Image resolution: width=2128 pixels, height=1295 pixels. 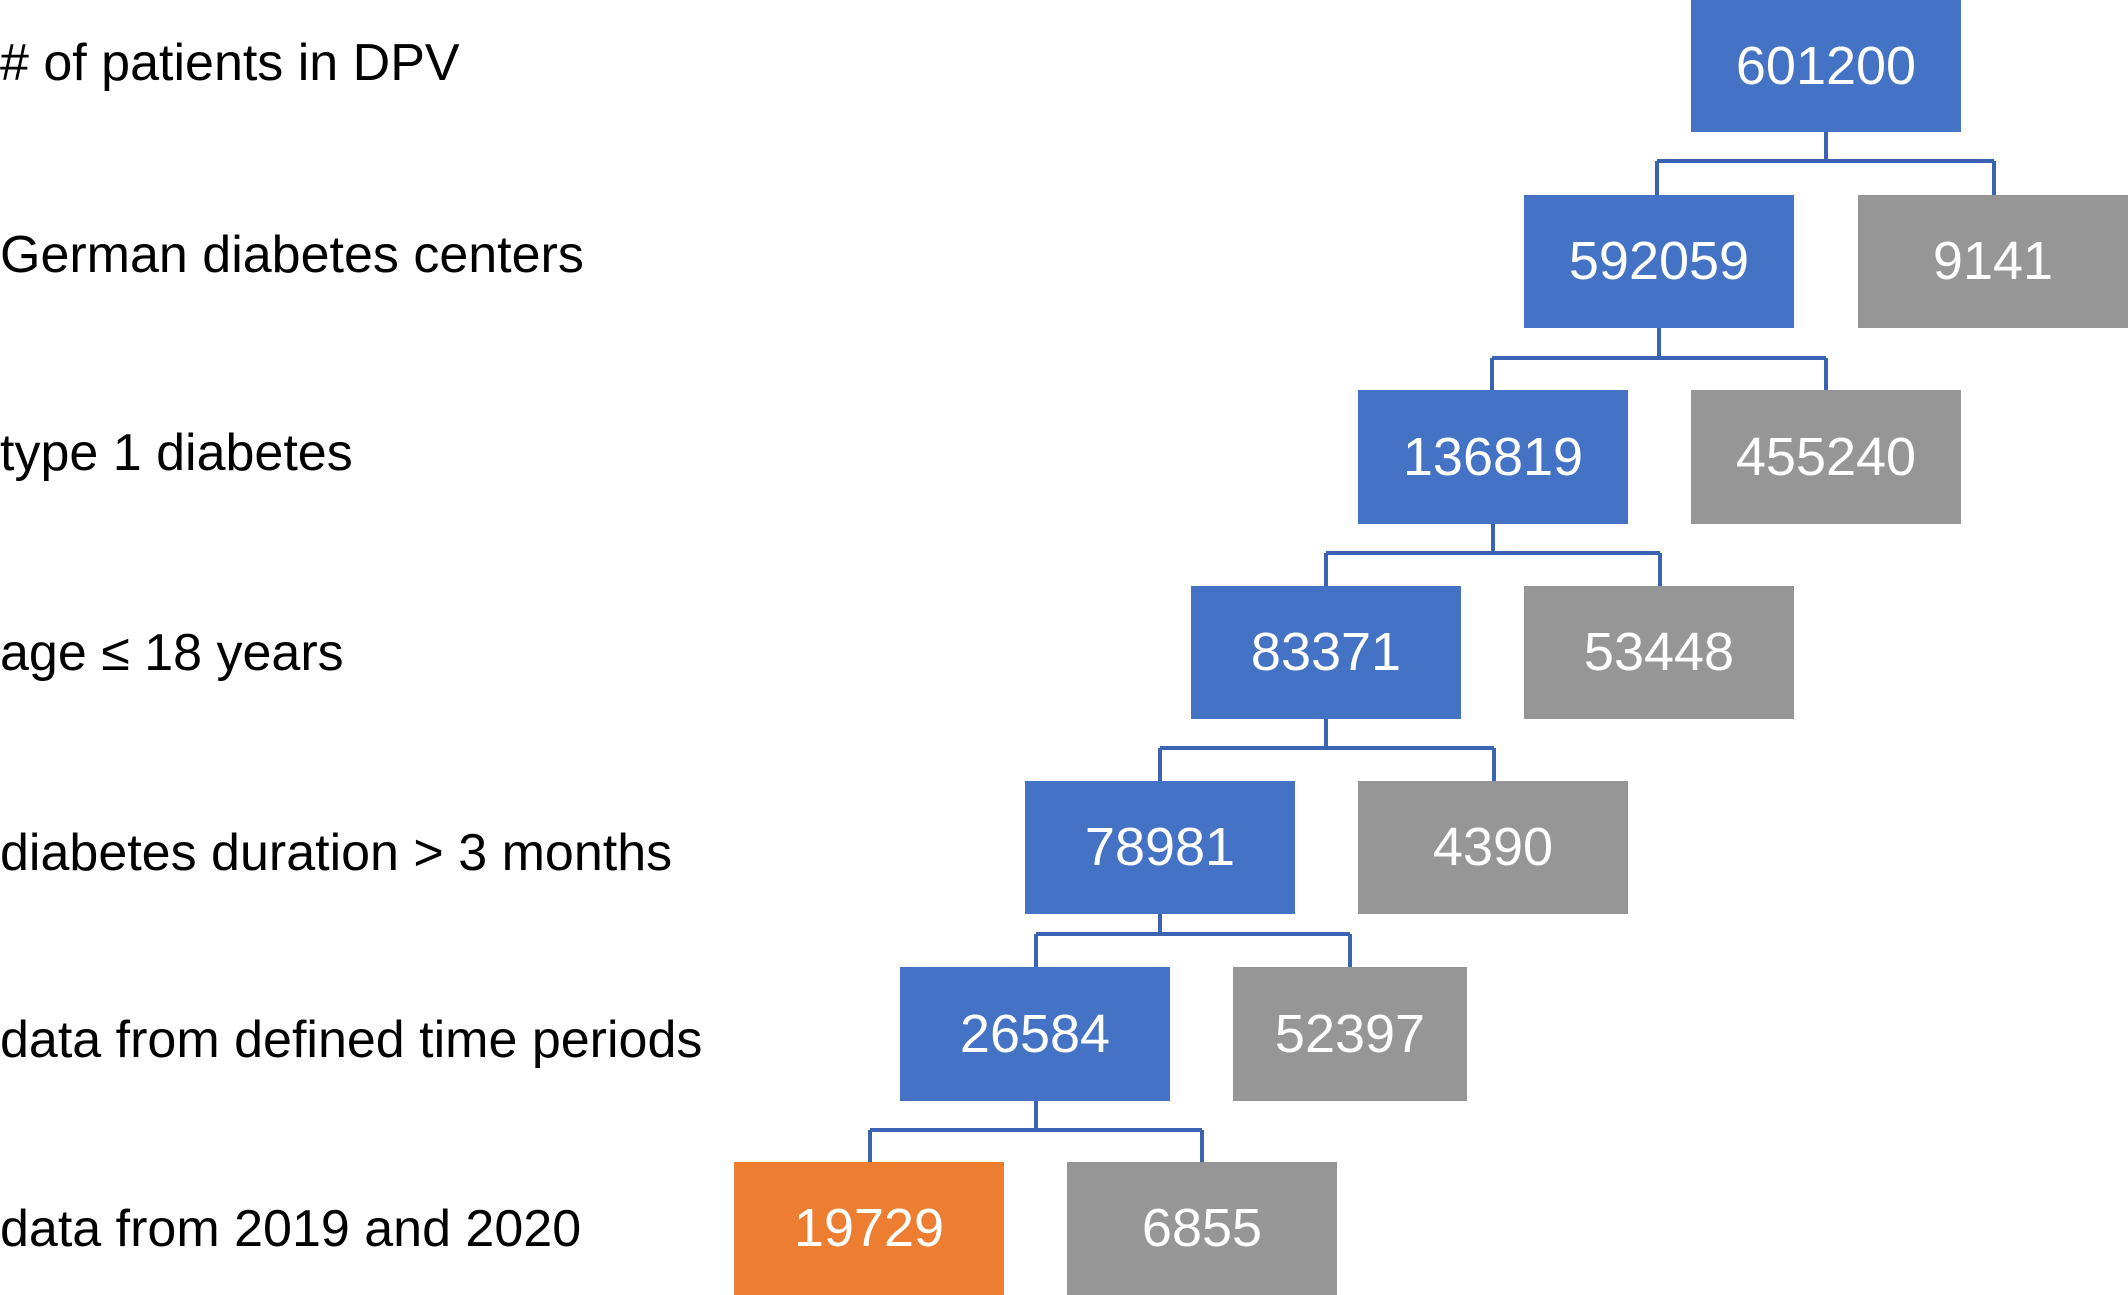 I want to click on step-5: diabetes duration > 3 months 78981 4390, so click(x=814, y=847).